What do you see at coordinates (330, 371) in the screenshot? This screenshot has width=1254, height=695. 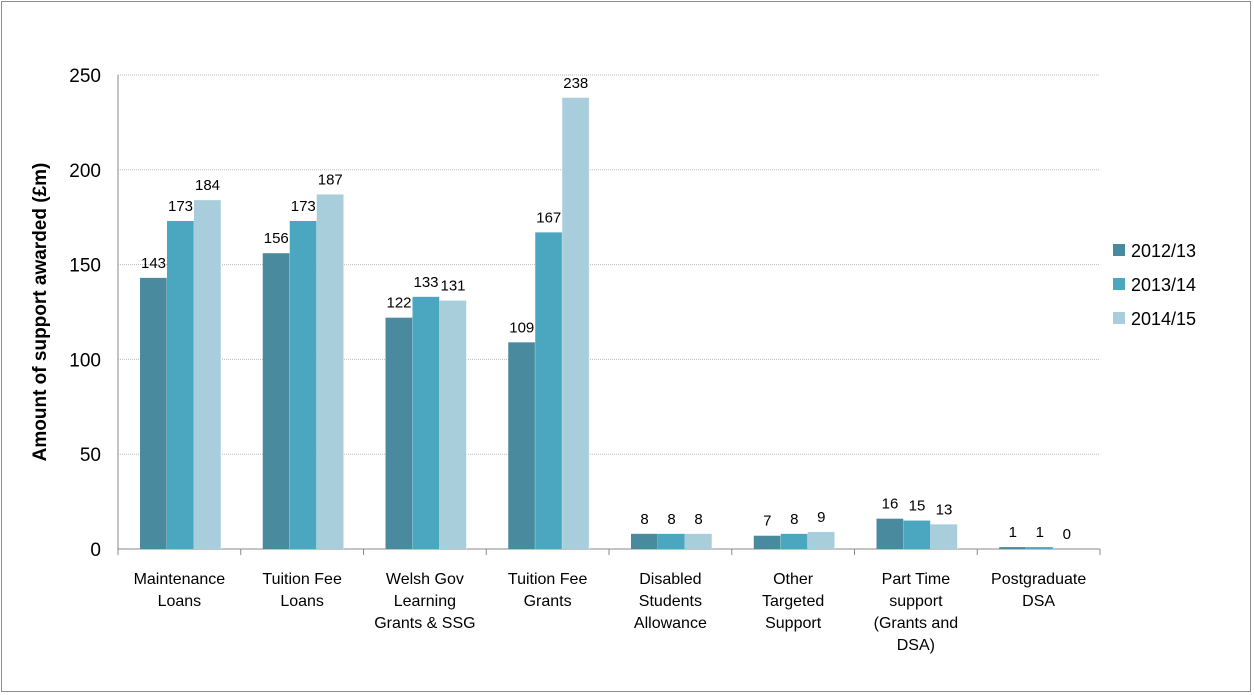 I see `bar-2014/15-1` at bounding box center [330, 371].